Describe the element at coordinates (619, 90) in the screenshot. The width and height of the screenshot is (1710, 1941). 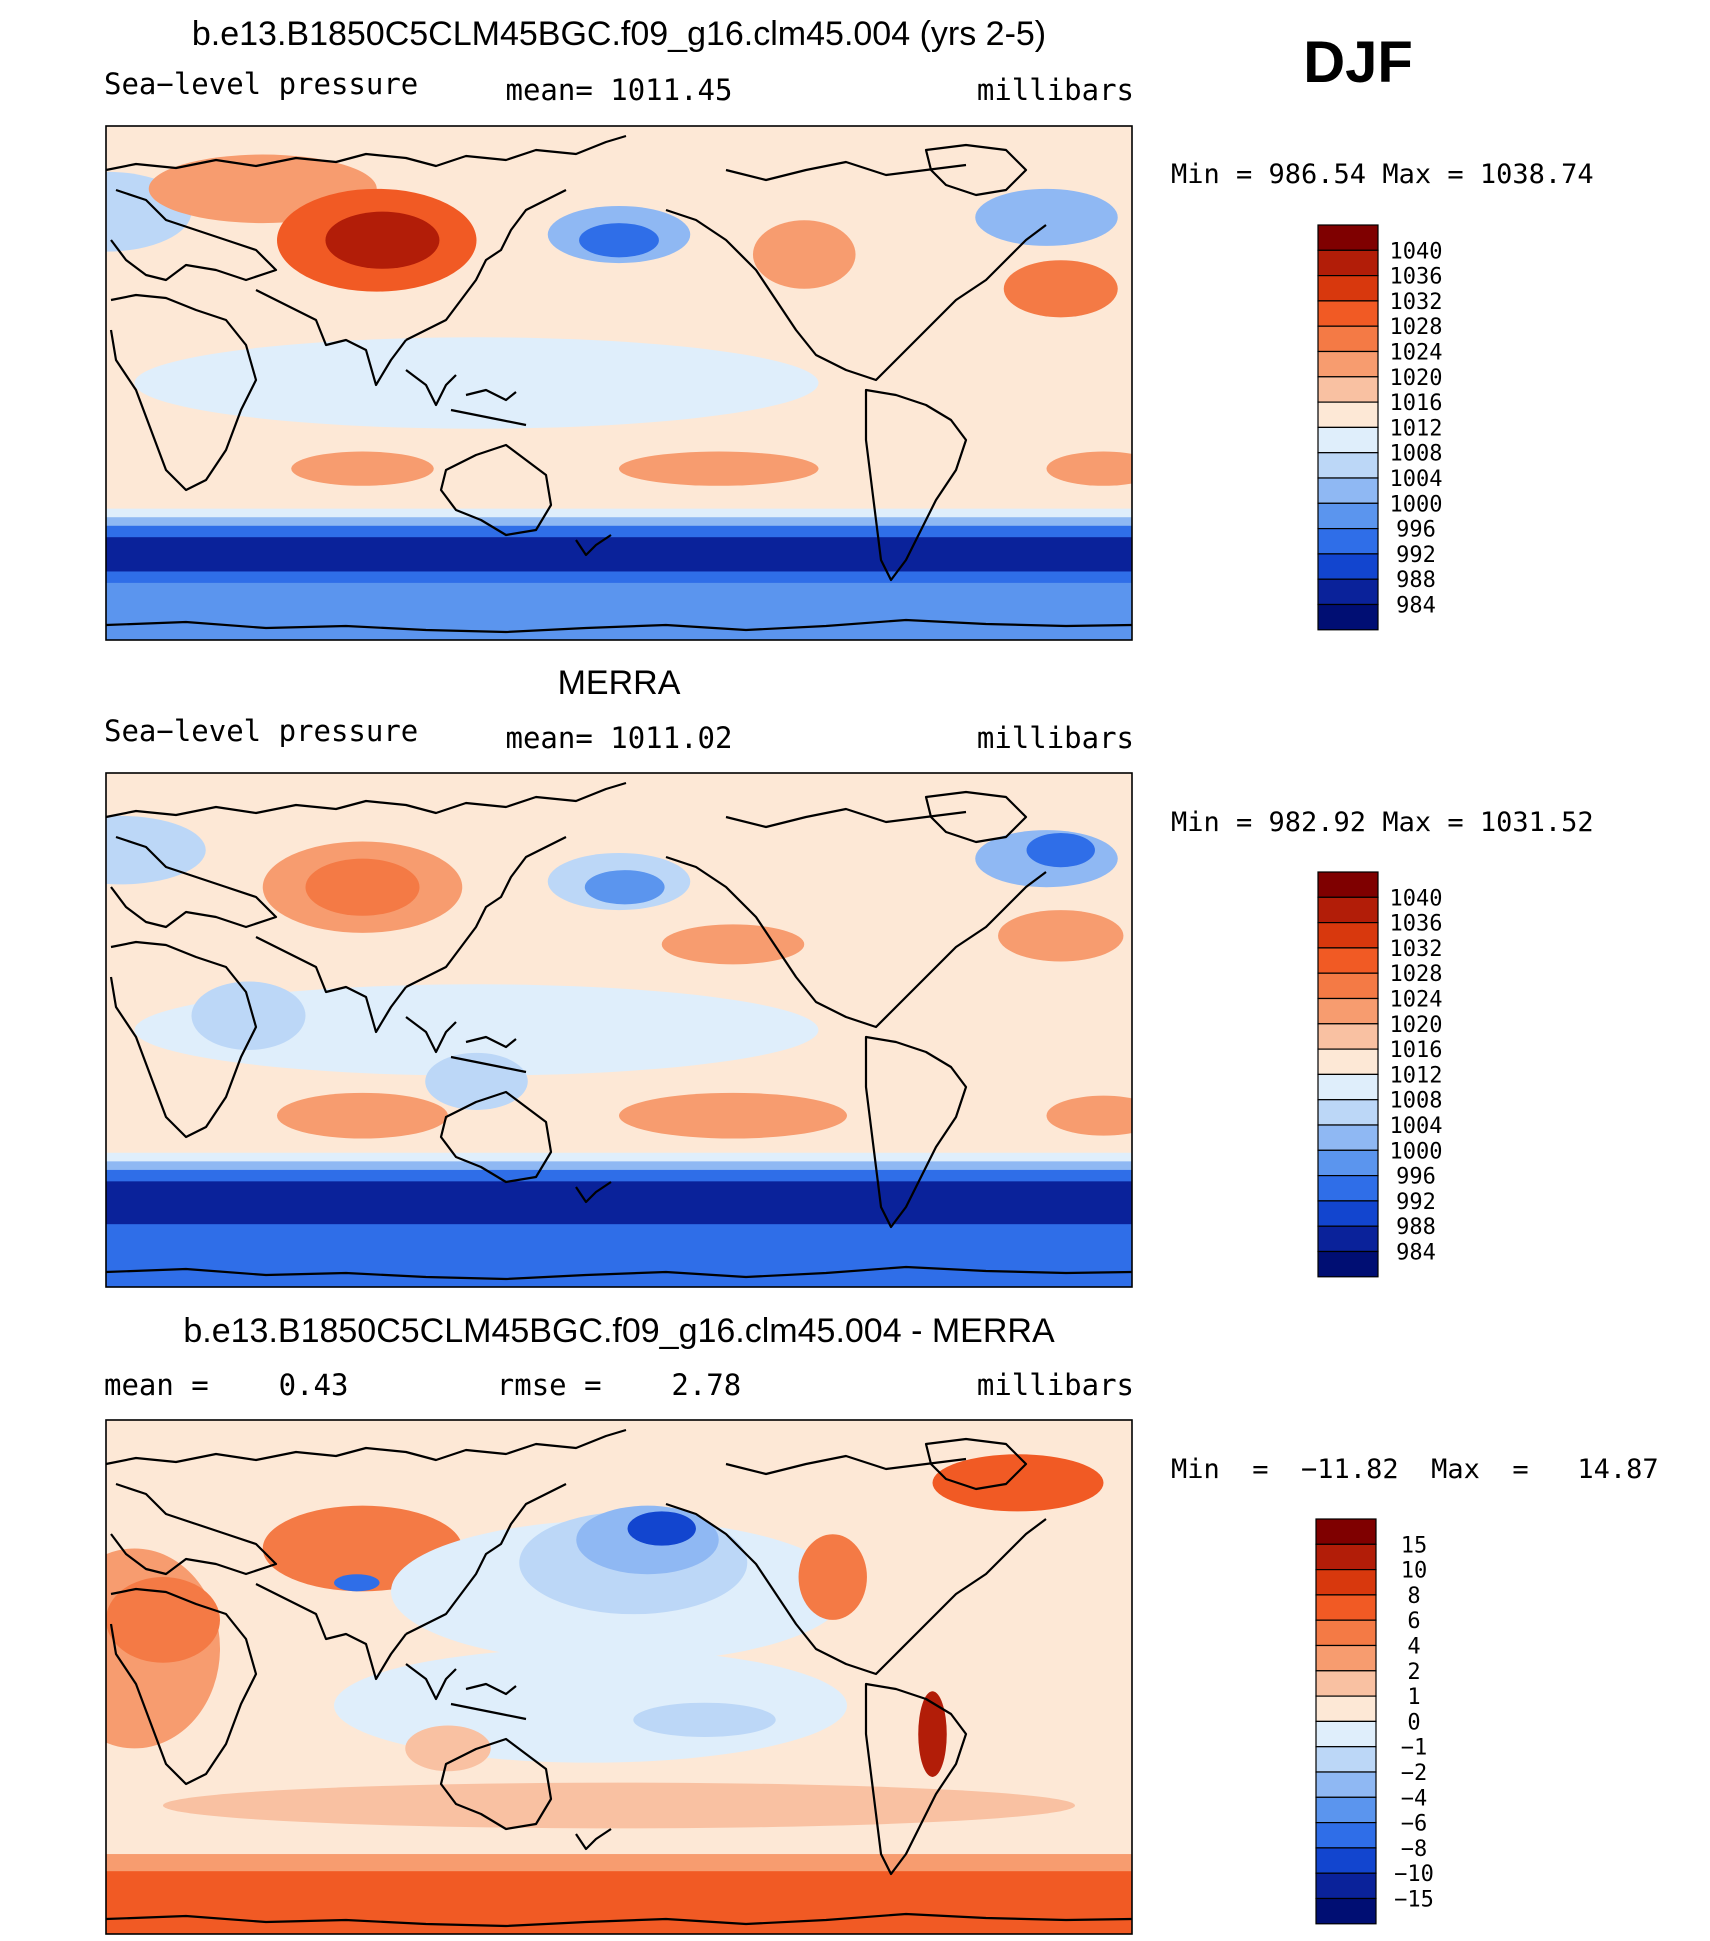
I see `panel-model-mean: mean= 1011.45` at that location.